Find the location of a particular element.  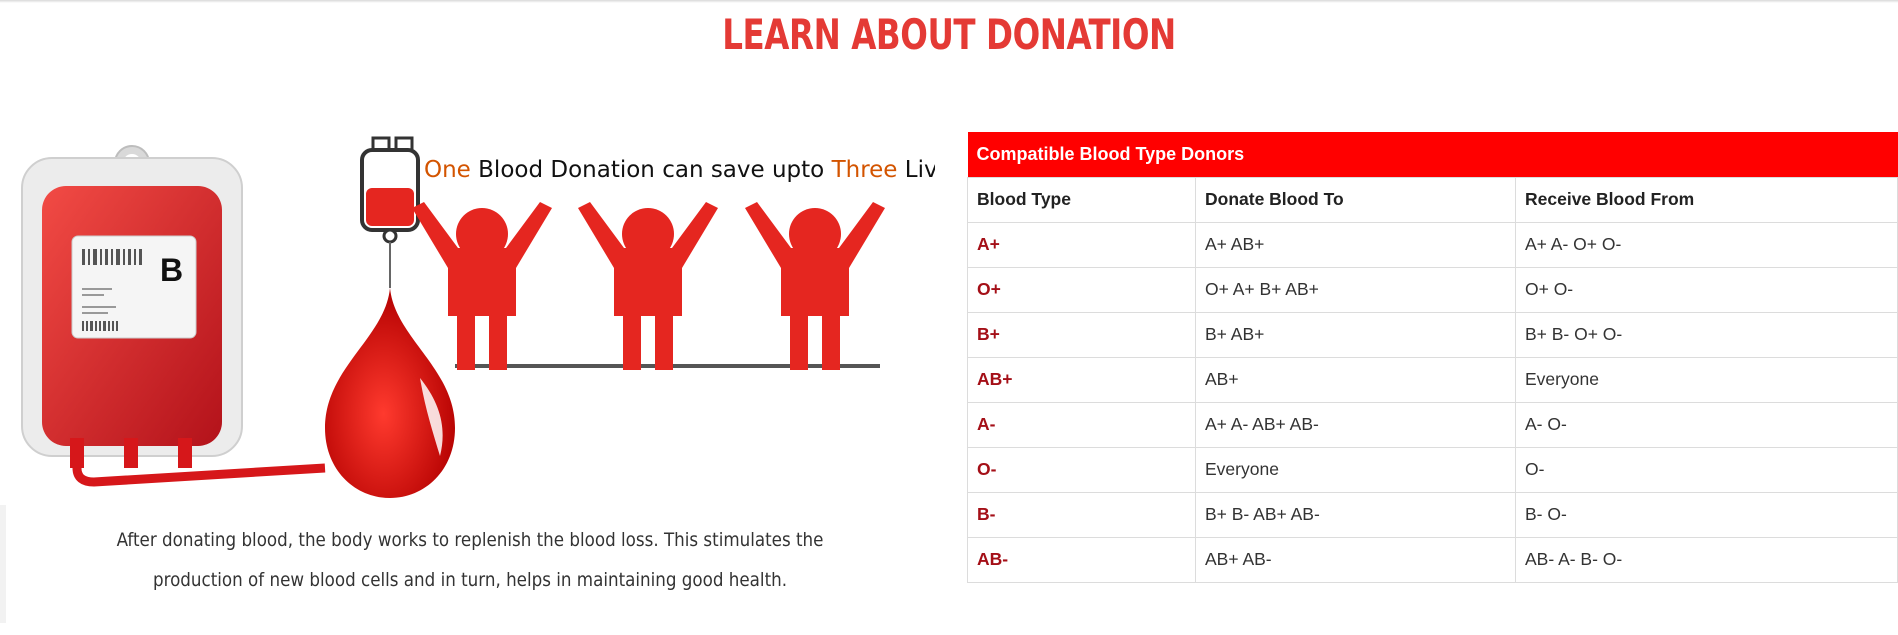

donate-to-cell: AB+ AB- is located at coordinates (1355, 559).